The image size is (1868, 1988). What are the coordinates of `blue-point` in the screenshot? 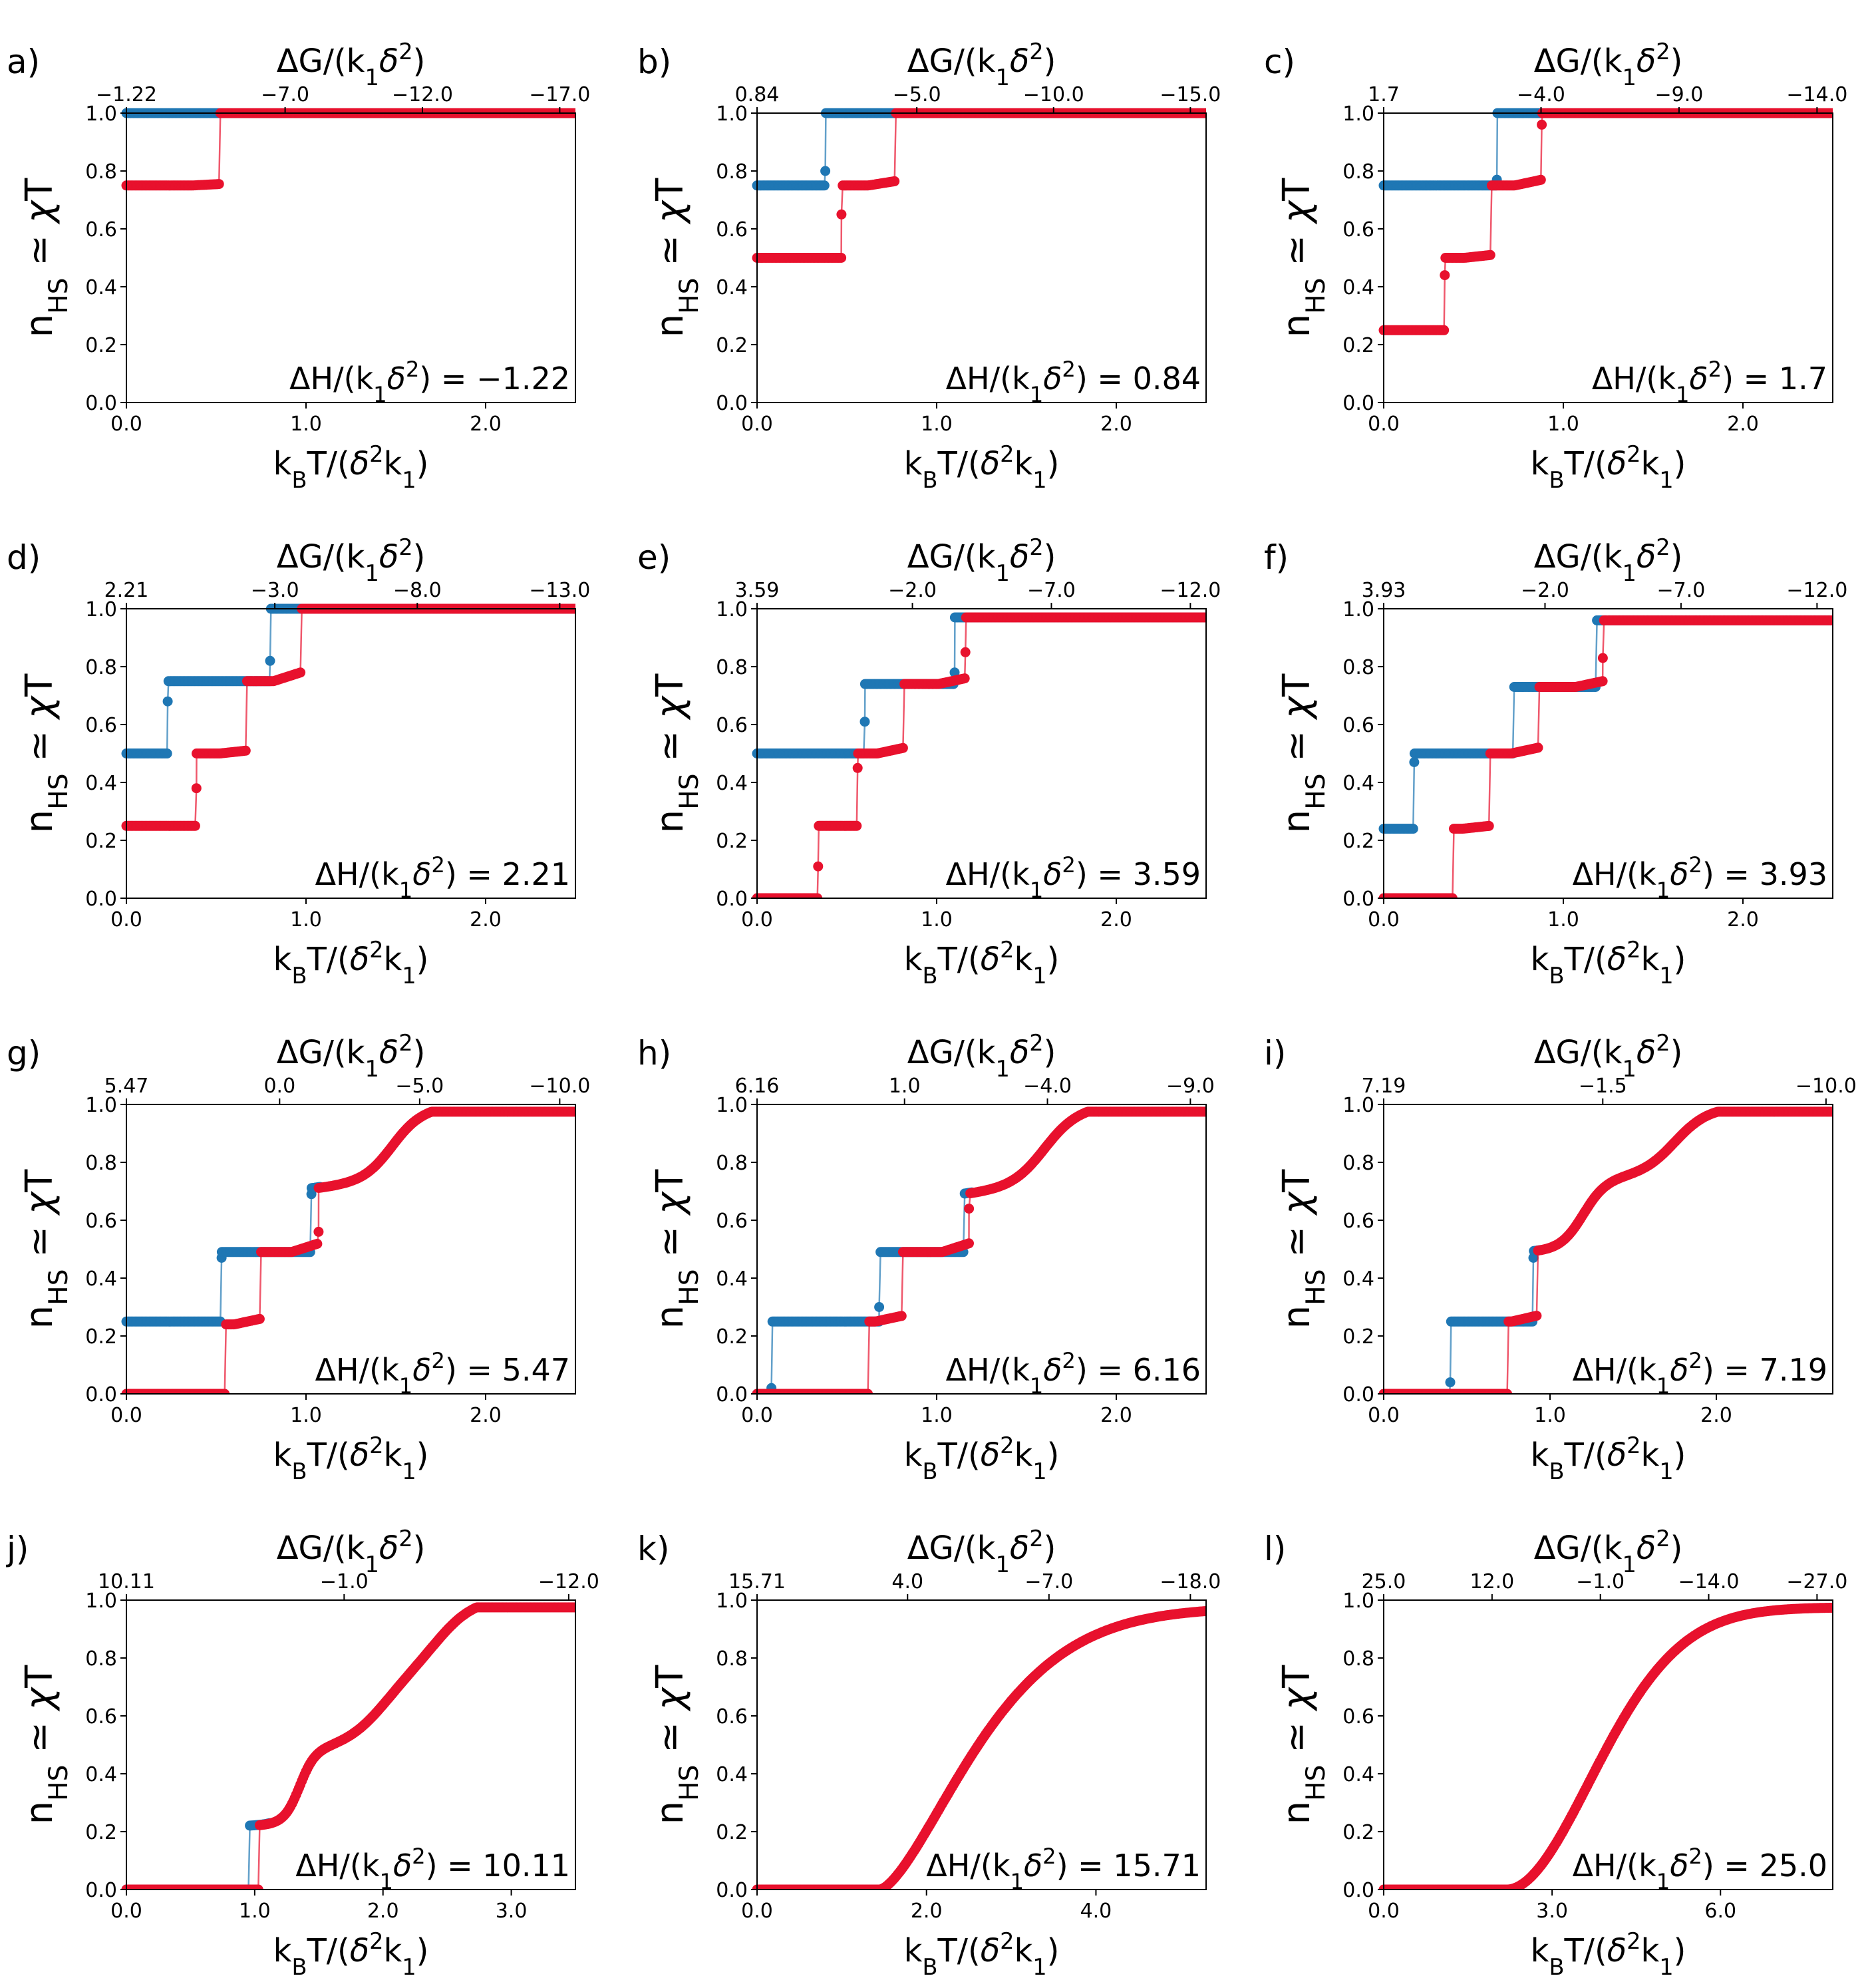 It's located at (1413, 829).